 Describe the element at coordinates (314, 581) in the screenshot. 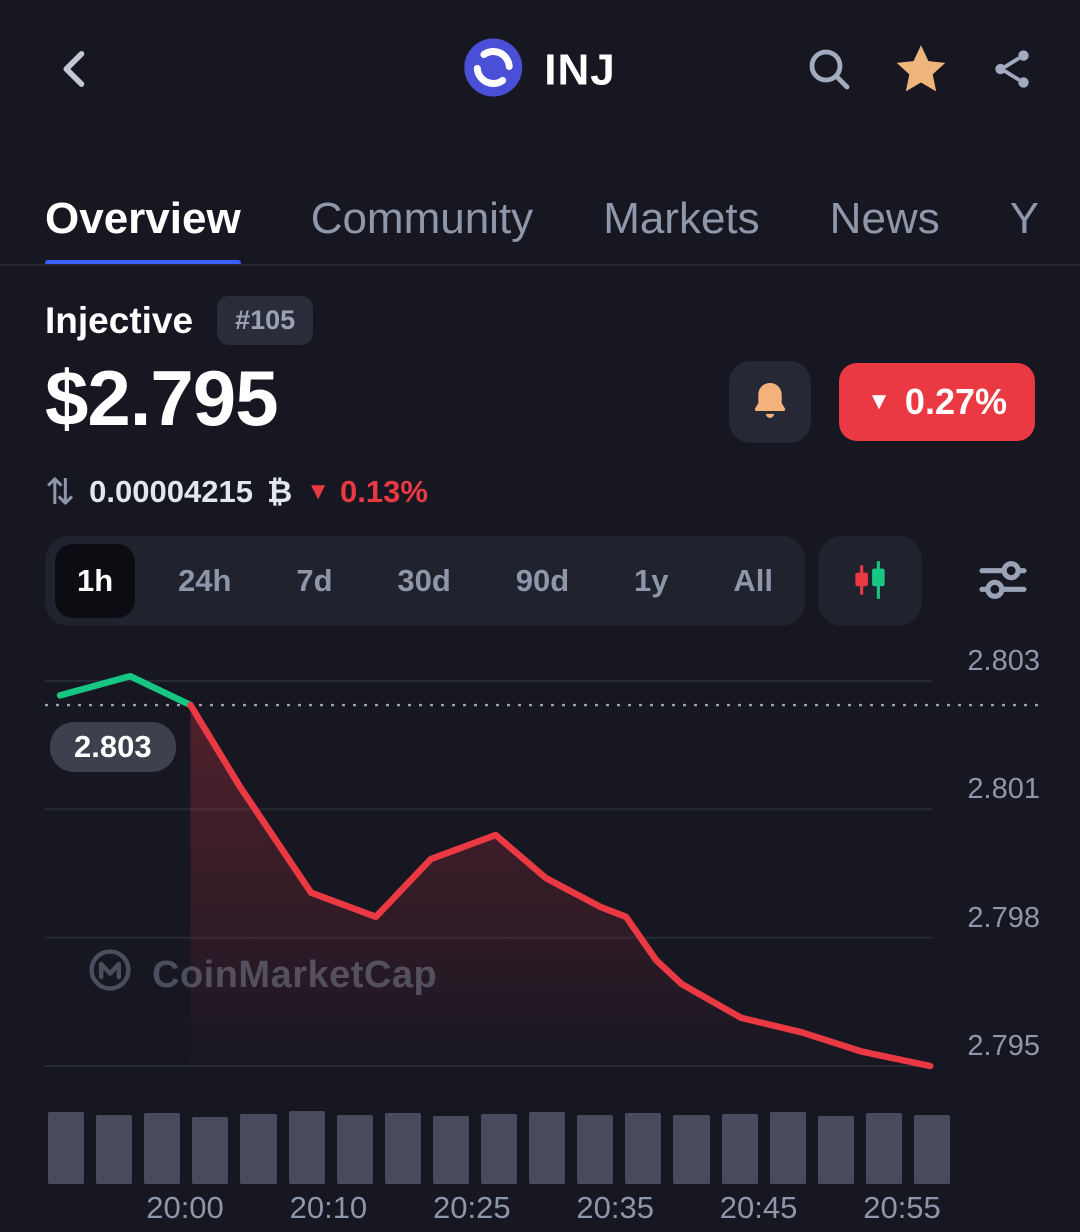

I see `range-option-7d: 7d` at that location.